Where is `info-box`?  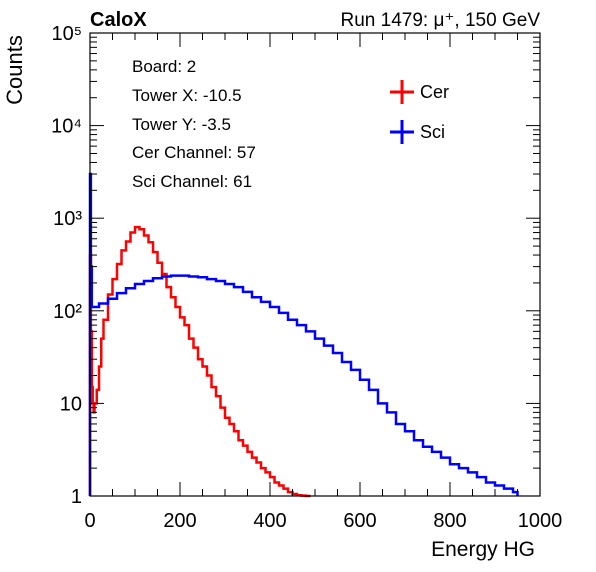
info-box is located at coordinates (239, 123).